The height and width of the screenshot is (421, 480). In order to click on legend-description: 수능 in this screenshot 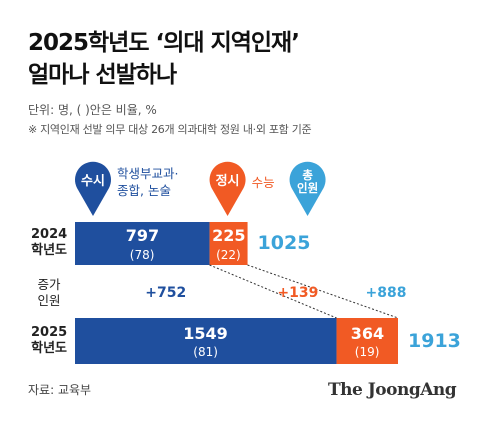, I will do `click(263, 182)`.